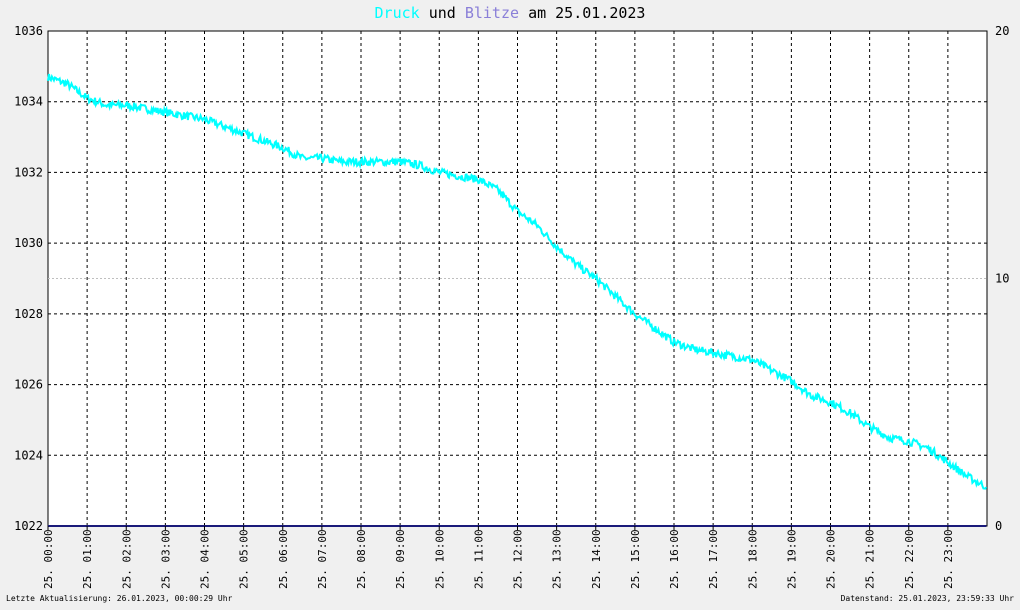  I want to click on y-left-tick-label: 1022, so click(28, 526).